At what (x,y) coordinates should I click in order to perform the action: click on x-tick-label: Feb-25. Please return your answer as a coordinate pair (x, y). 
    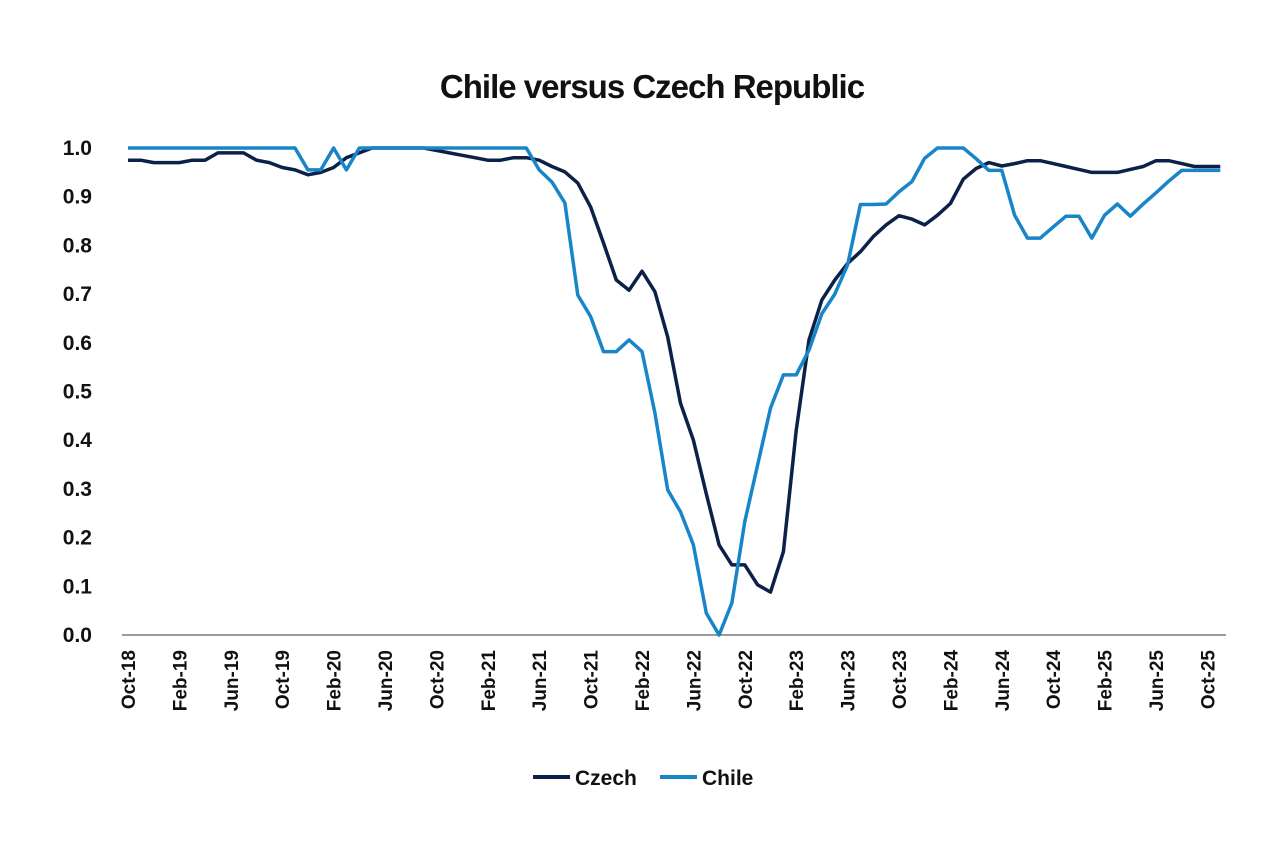
    Looking at the image, I should click on (1106, 681).